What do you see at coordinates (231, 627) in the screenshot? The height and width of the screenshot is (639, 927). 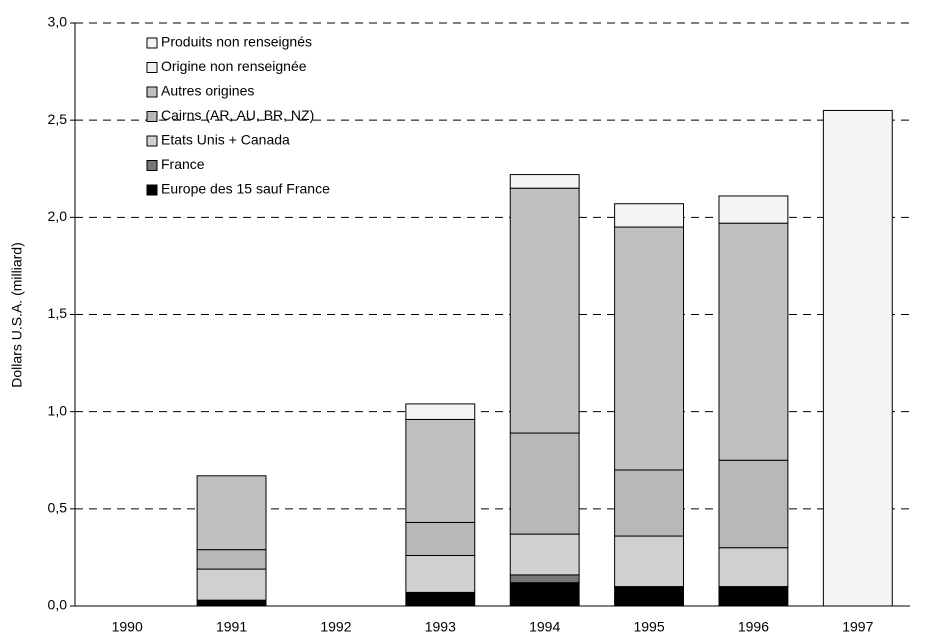 I see `x-tick-label: 1991` at bounding box center [231, 627].